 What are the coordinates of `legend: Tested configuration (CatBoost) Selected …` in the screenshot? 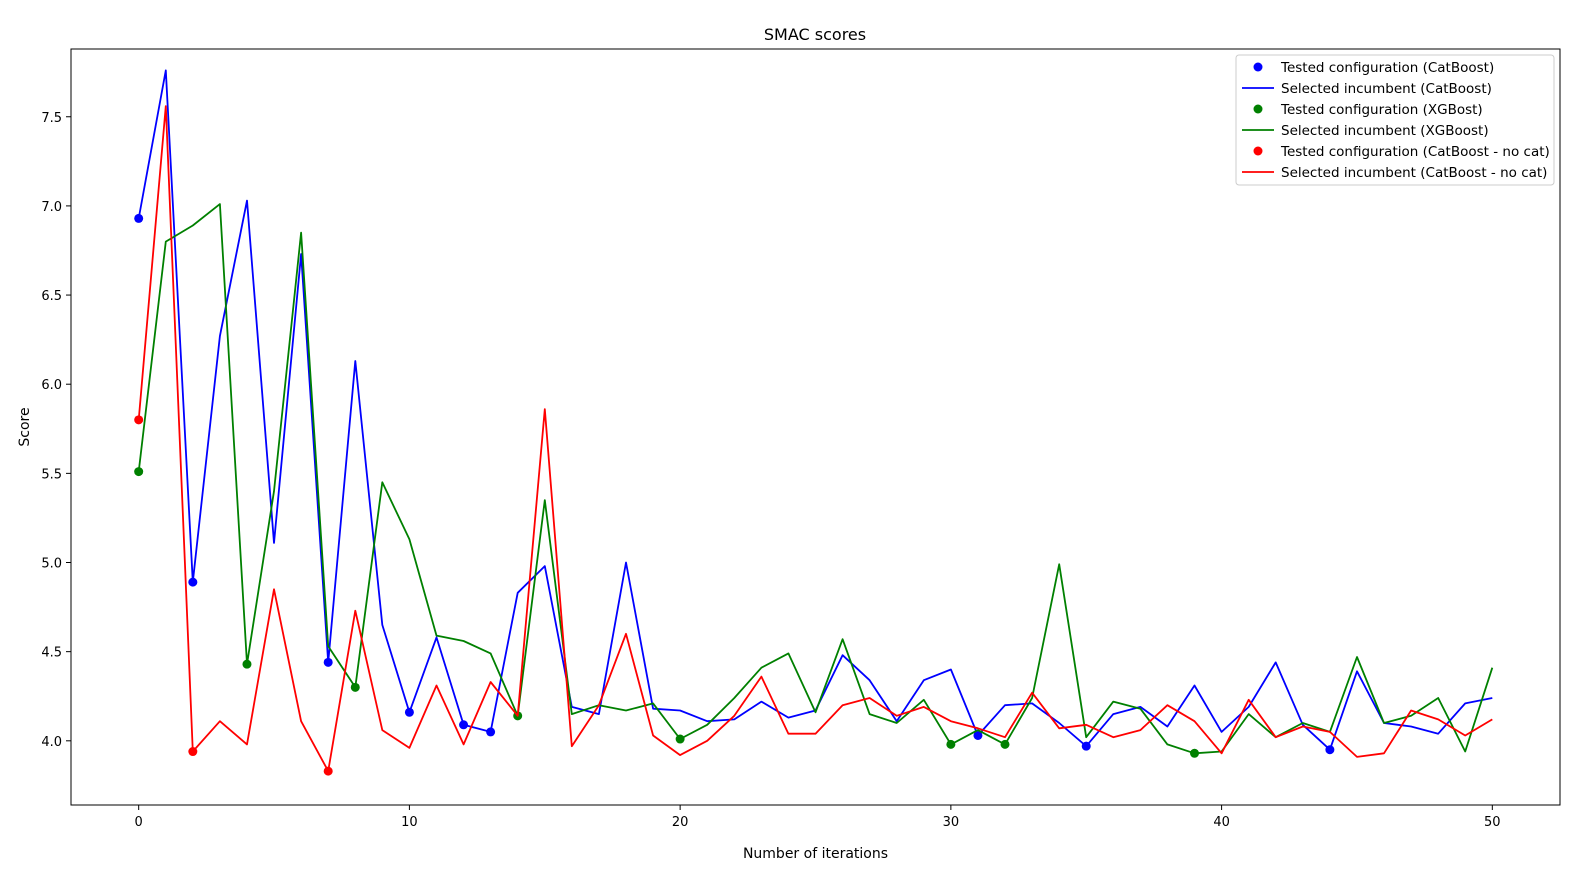 It's located at (1395, 120).